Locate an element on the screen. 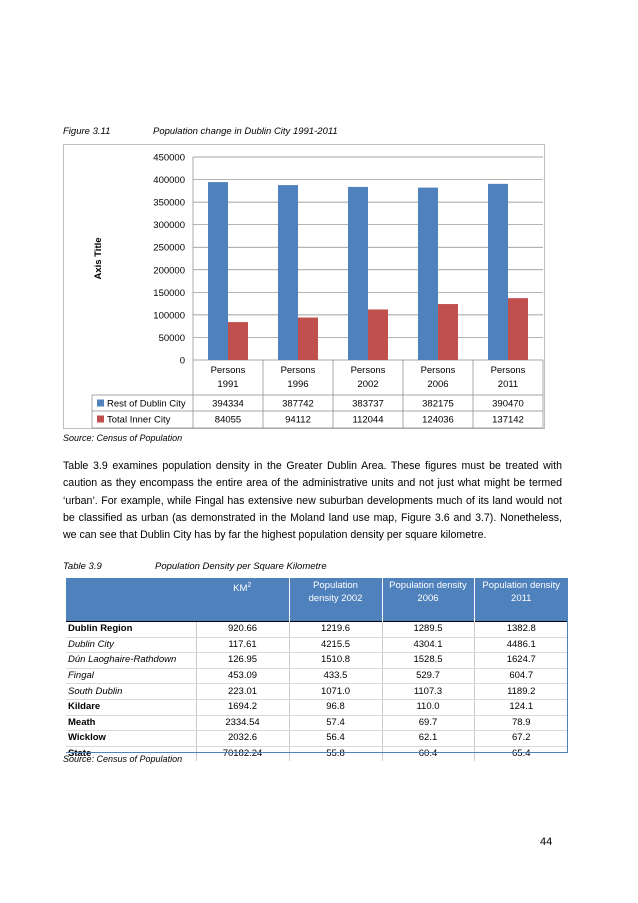 The image size is (638, 903). table-header-spacer is located at coordinates (317, 614).